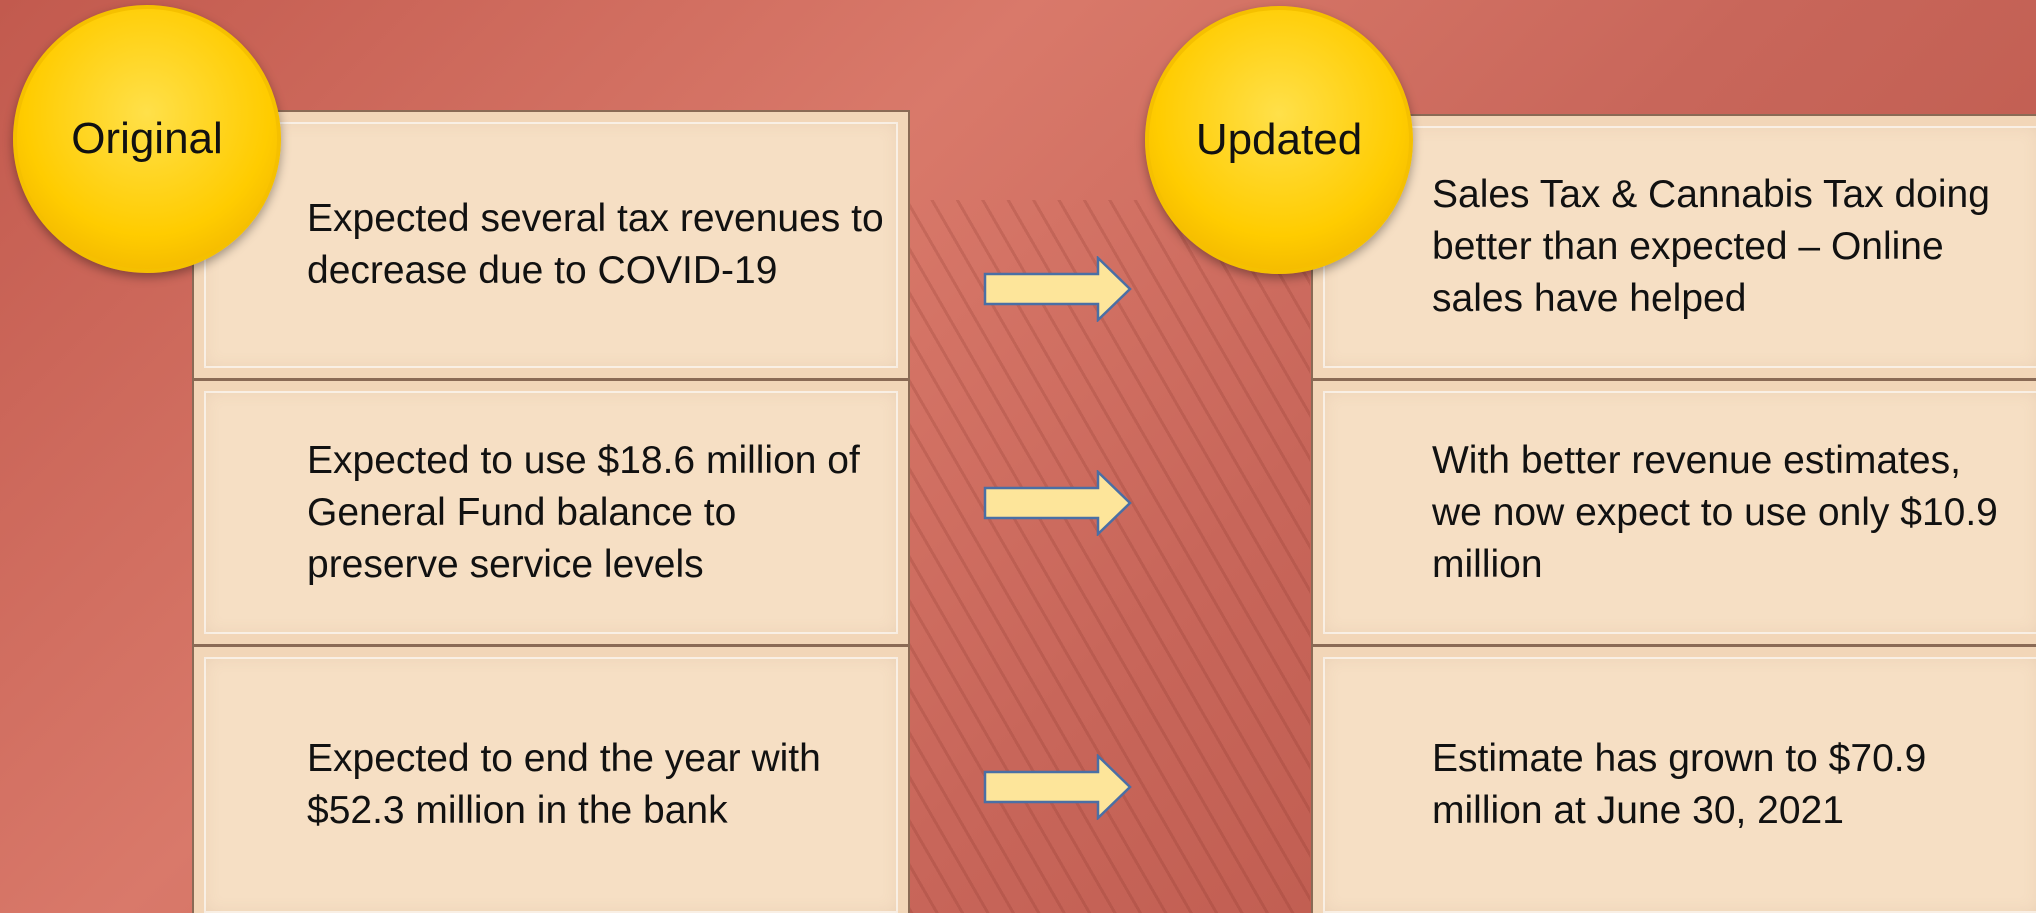  I want to click on updated-badge: Updated, so click(1279, 140).